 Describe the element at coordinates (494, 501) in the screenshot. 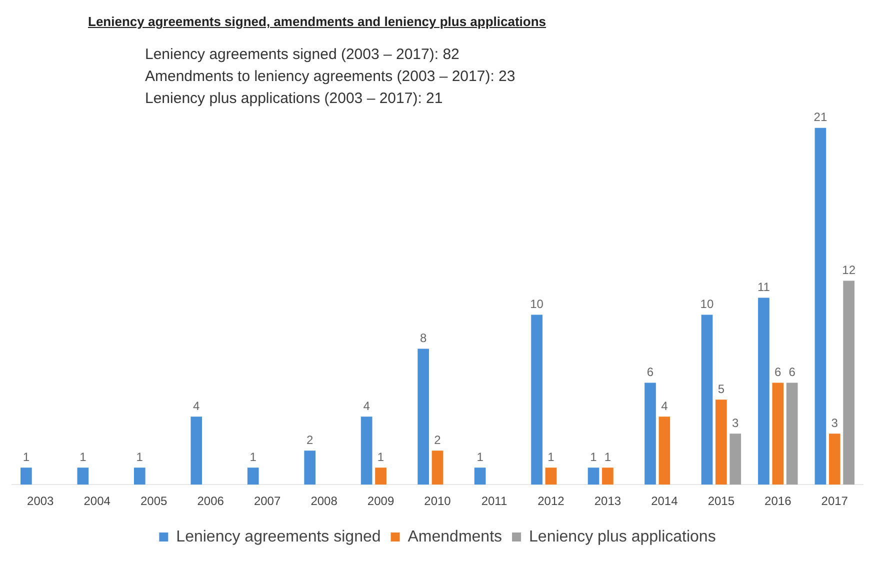

I see `x-tick-label: 2011` at that location.